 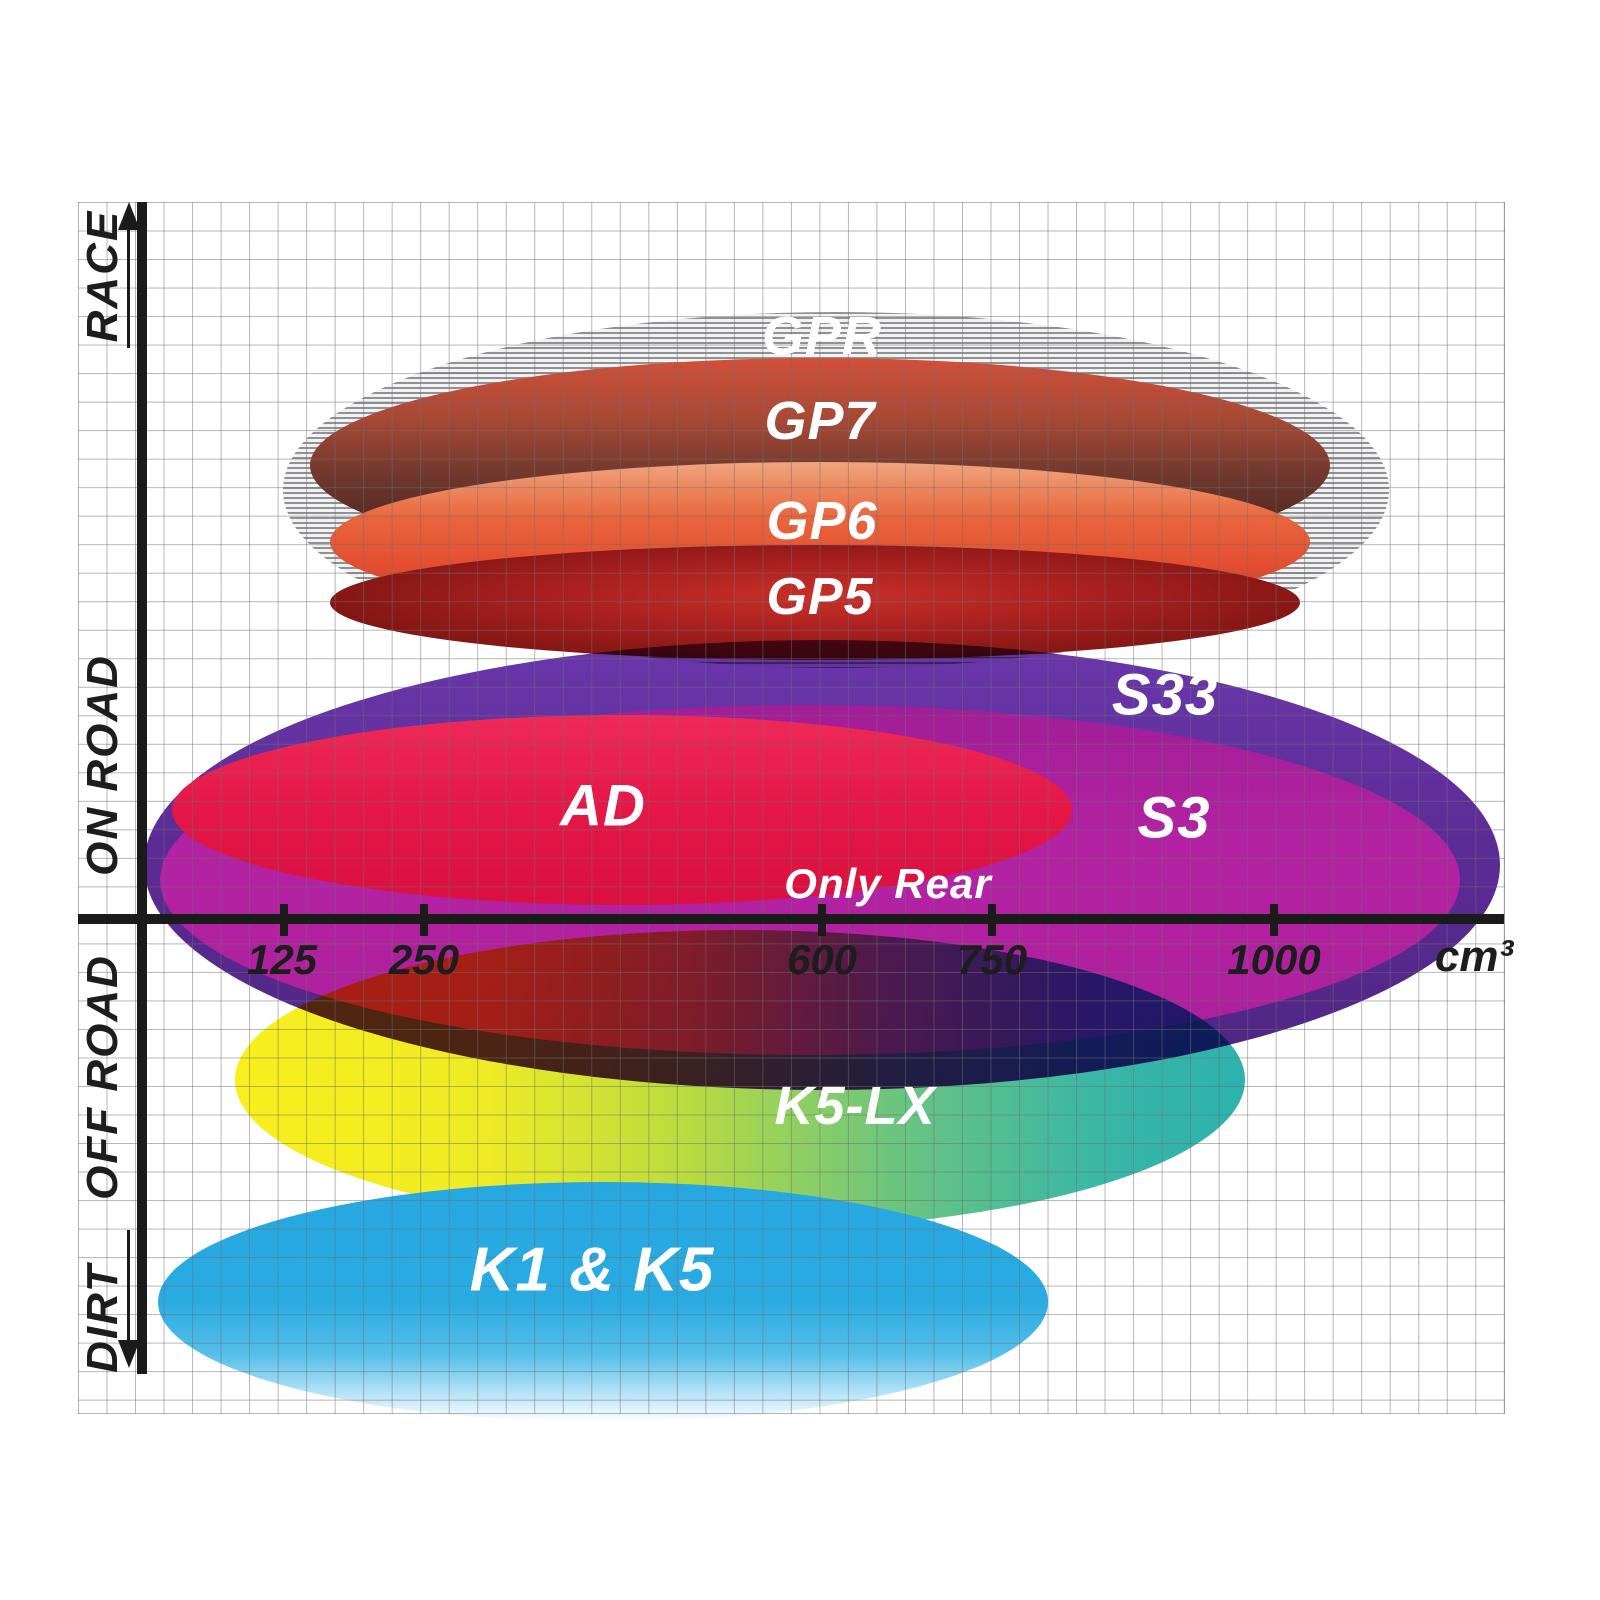 I want to click on region-k5lx-ellipse, so click(x=740, y=1080).